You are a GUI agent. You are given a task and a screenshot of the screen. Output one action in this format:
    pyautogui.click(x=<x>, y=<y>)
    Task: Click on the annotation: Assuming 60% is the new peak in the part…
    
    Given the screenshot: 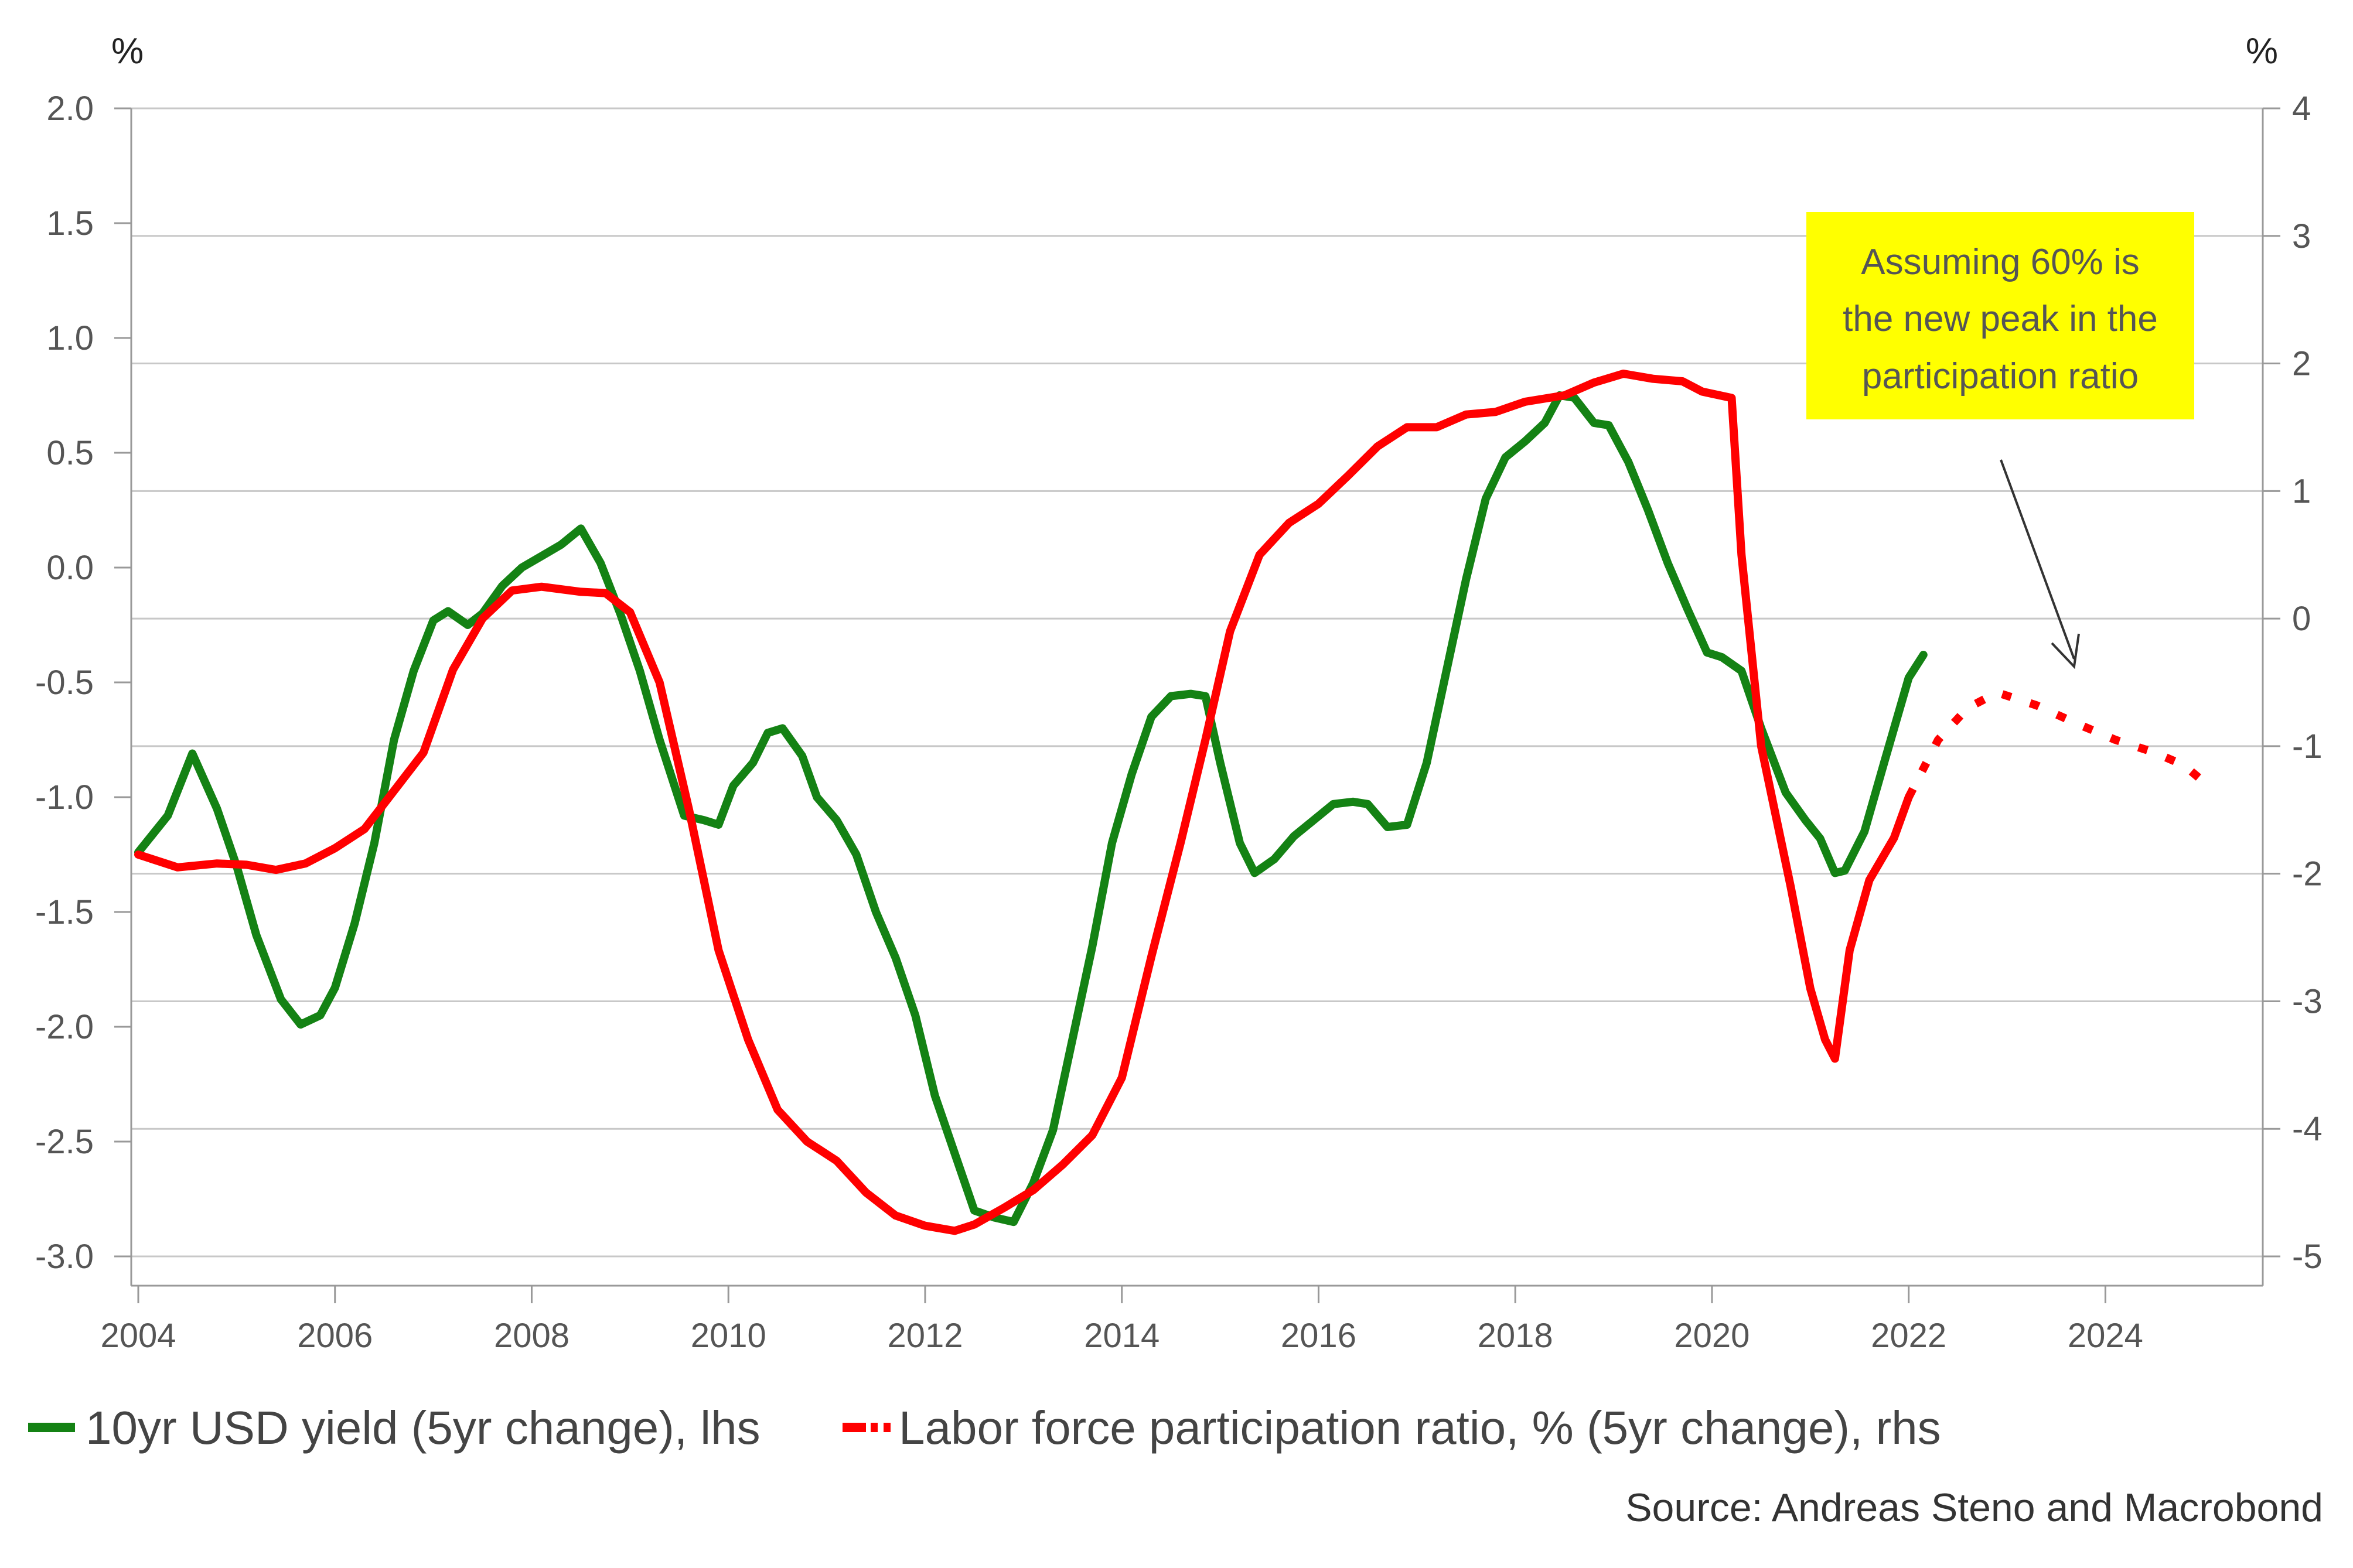 What is the action you would take?
    pyautogui.click(x=2000, y=440)
    